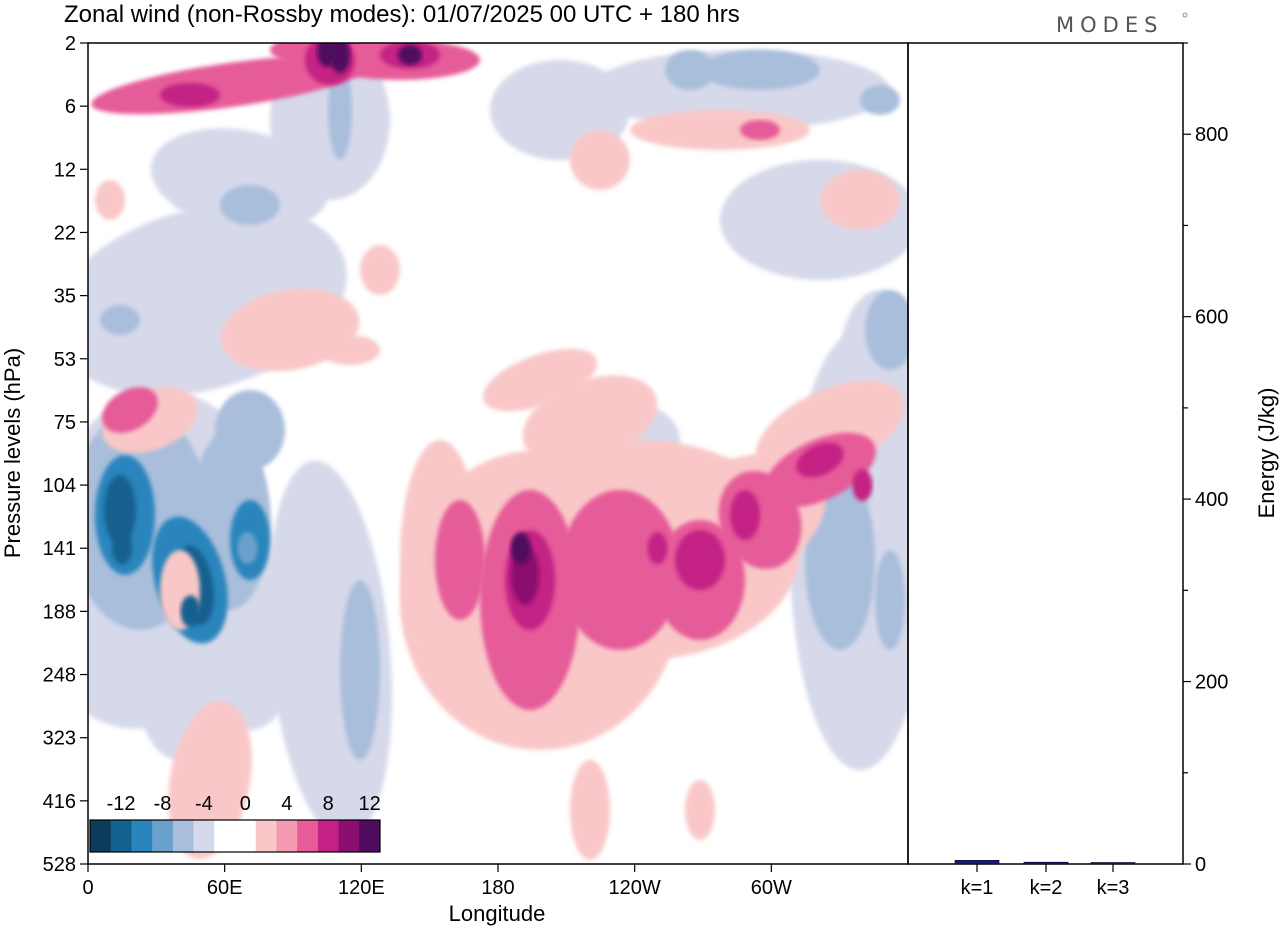  I want to click on pressure-axis: 2 6 12 22 35 53 75 104 141 188 248 323 416 528, so click(65, 454).